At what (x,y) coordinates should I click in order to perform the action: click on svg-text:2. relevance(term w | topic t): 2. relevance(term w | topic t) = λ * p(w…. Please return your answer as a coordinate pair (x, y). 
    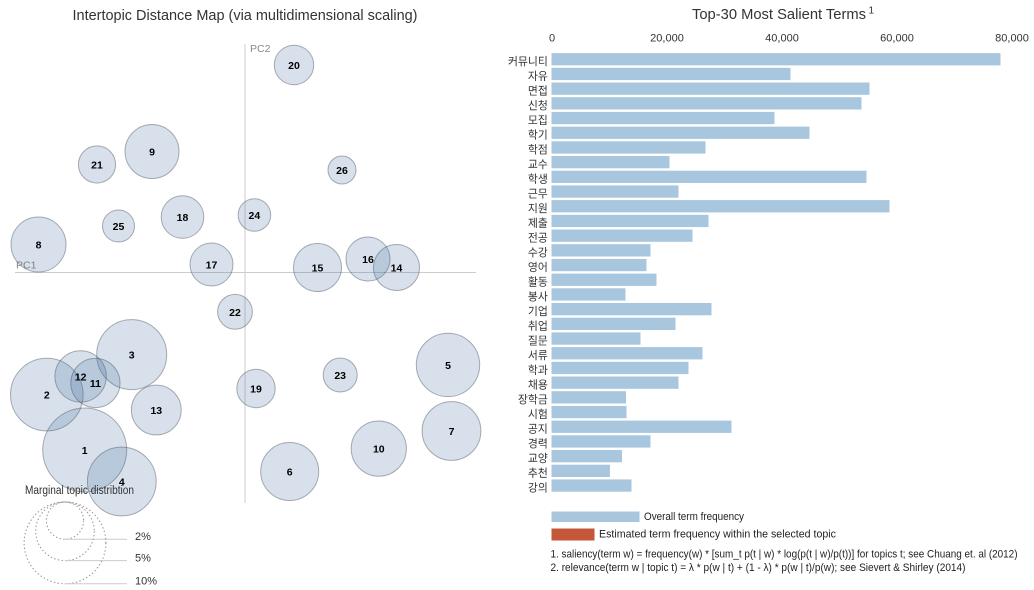
    Looking at the image, I should click on (758, 568).